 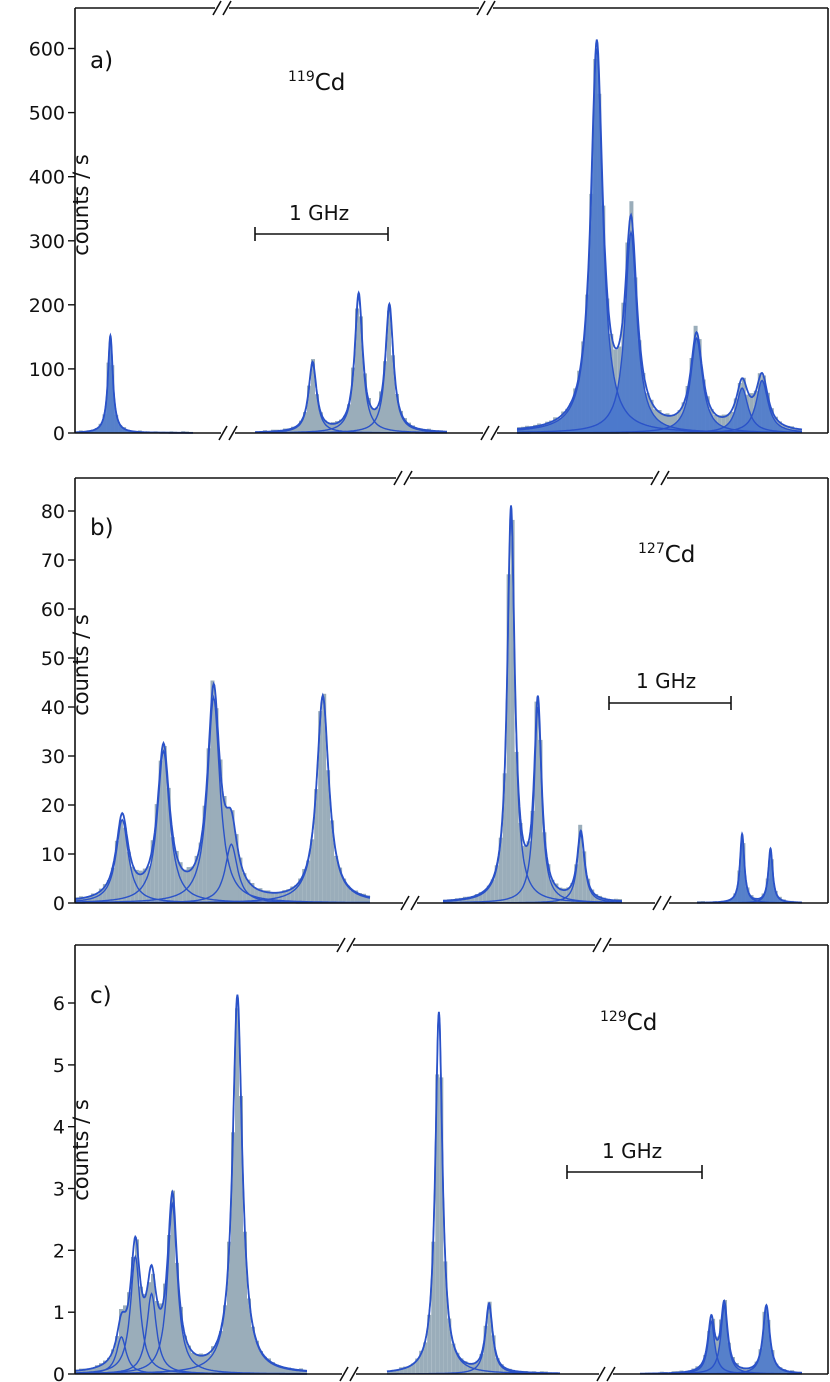 I want to click on y-tick-label: 400, so click(x=47, y=178).